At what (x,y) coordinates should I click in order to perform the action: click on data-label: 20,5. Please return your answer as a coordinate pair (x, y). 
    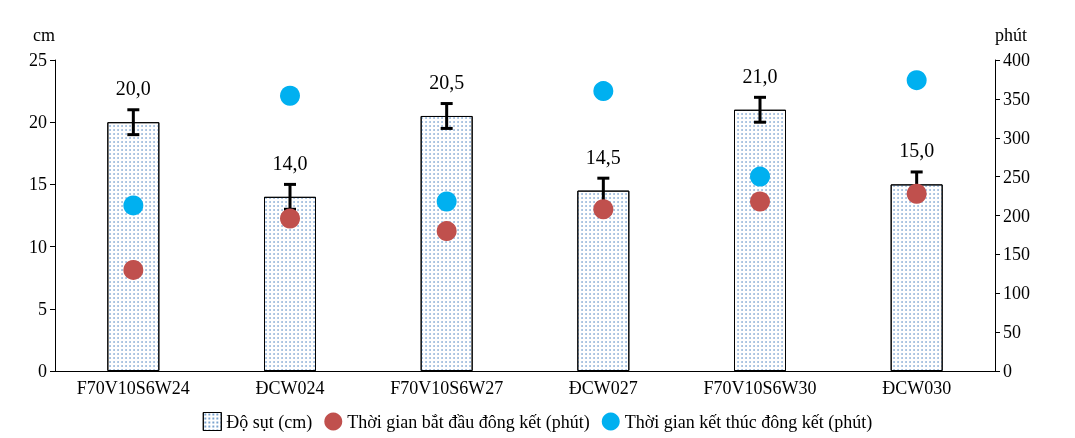
    Looking at the image, I should click on (447, 81).